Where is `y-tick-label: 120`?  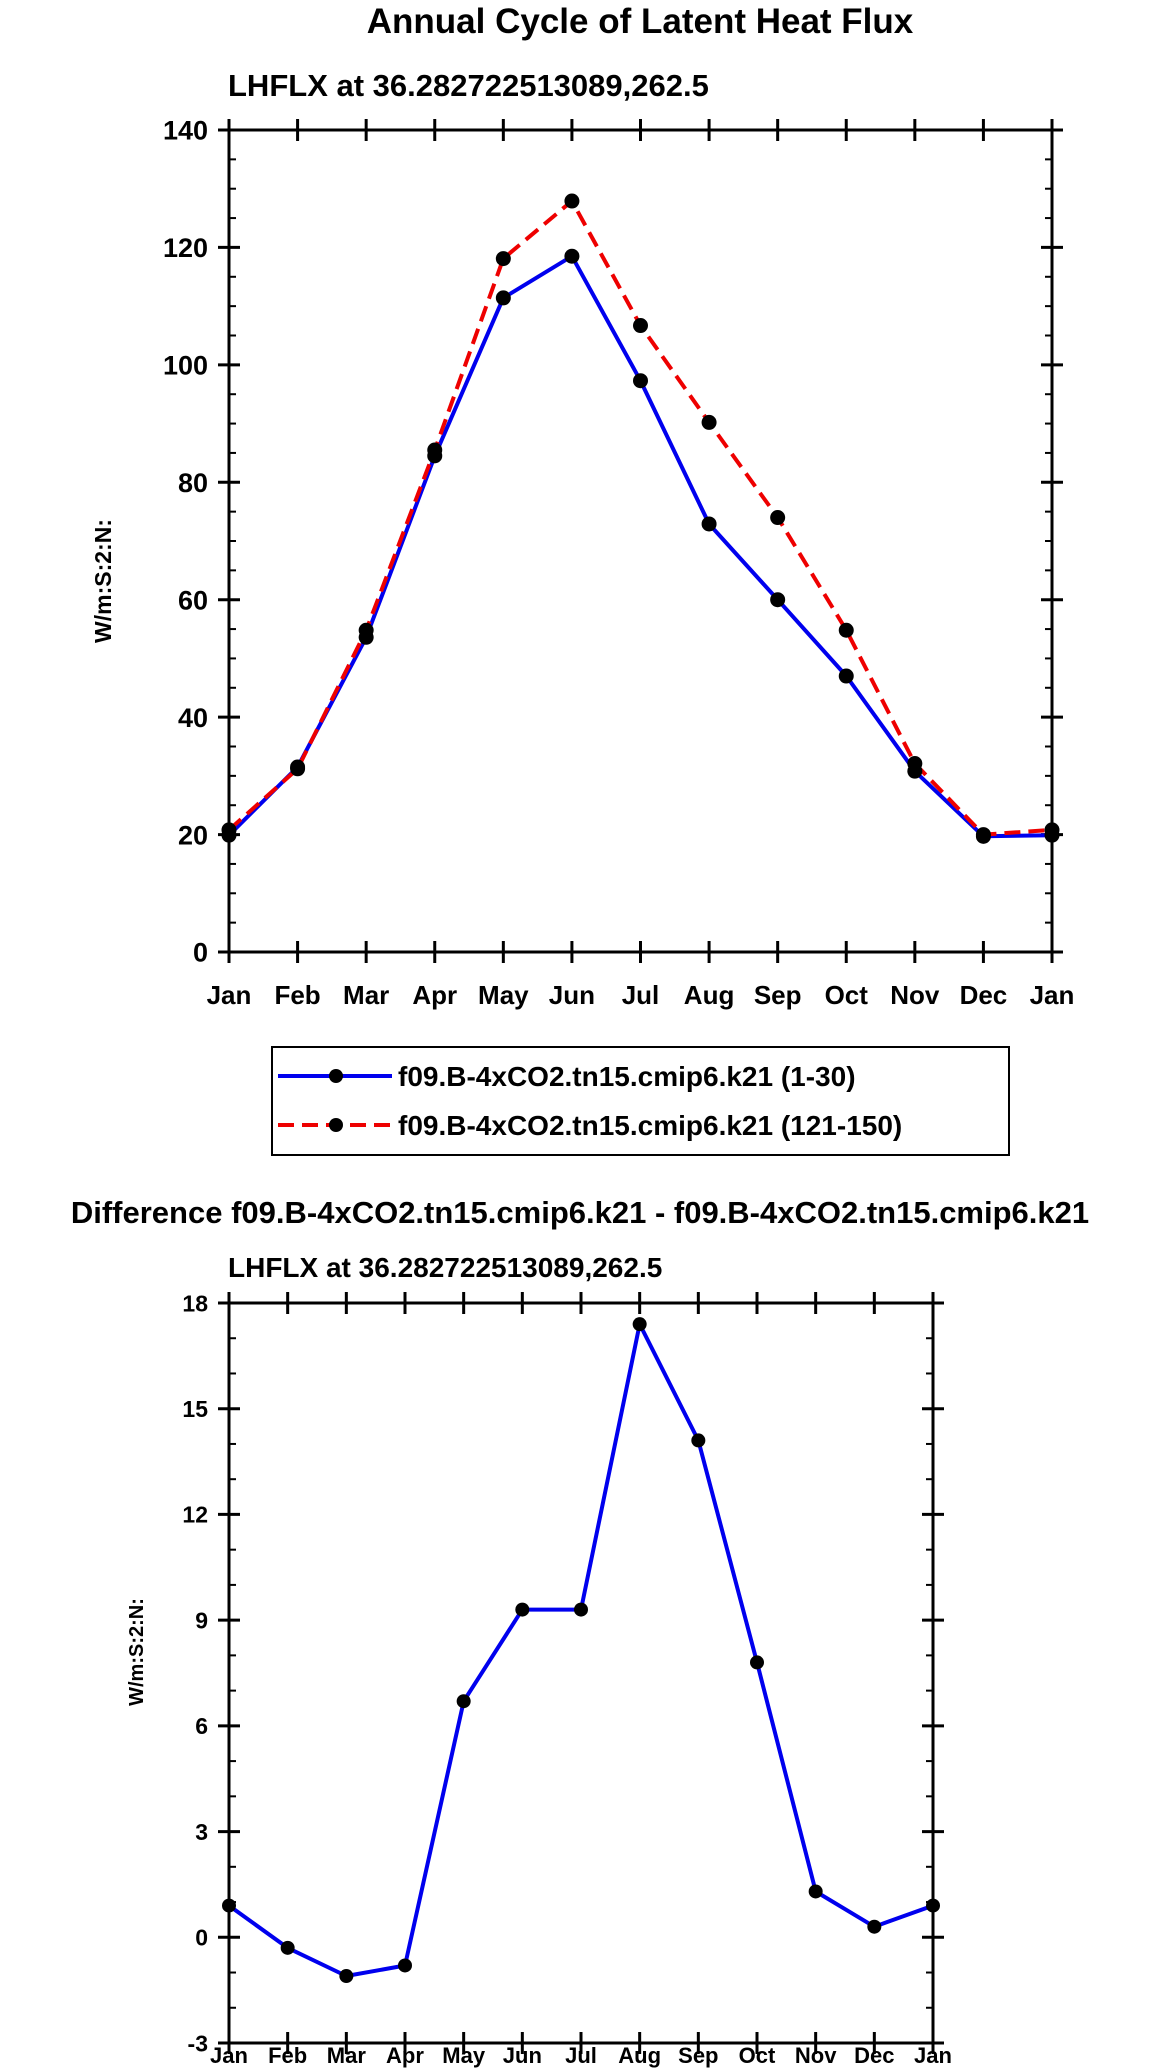 y-tick-label: 120 is located at coordinates (185, 248).